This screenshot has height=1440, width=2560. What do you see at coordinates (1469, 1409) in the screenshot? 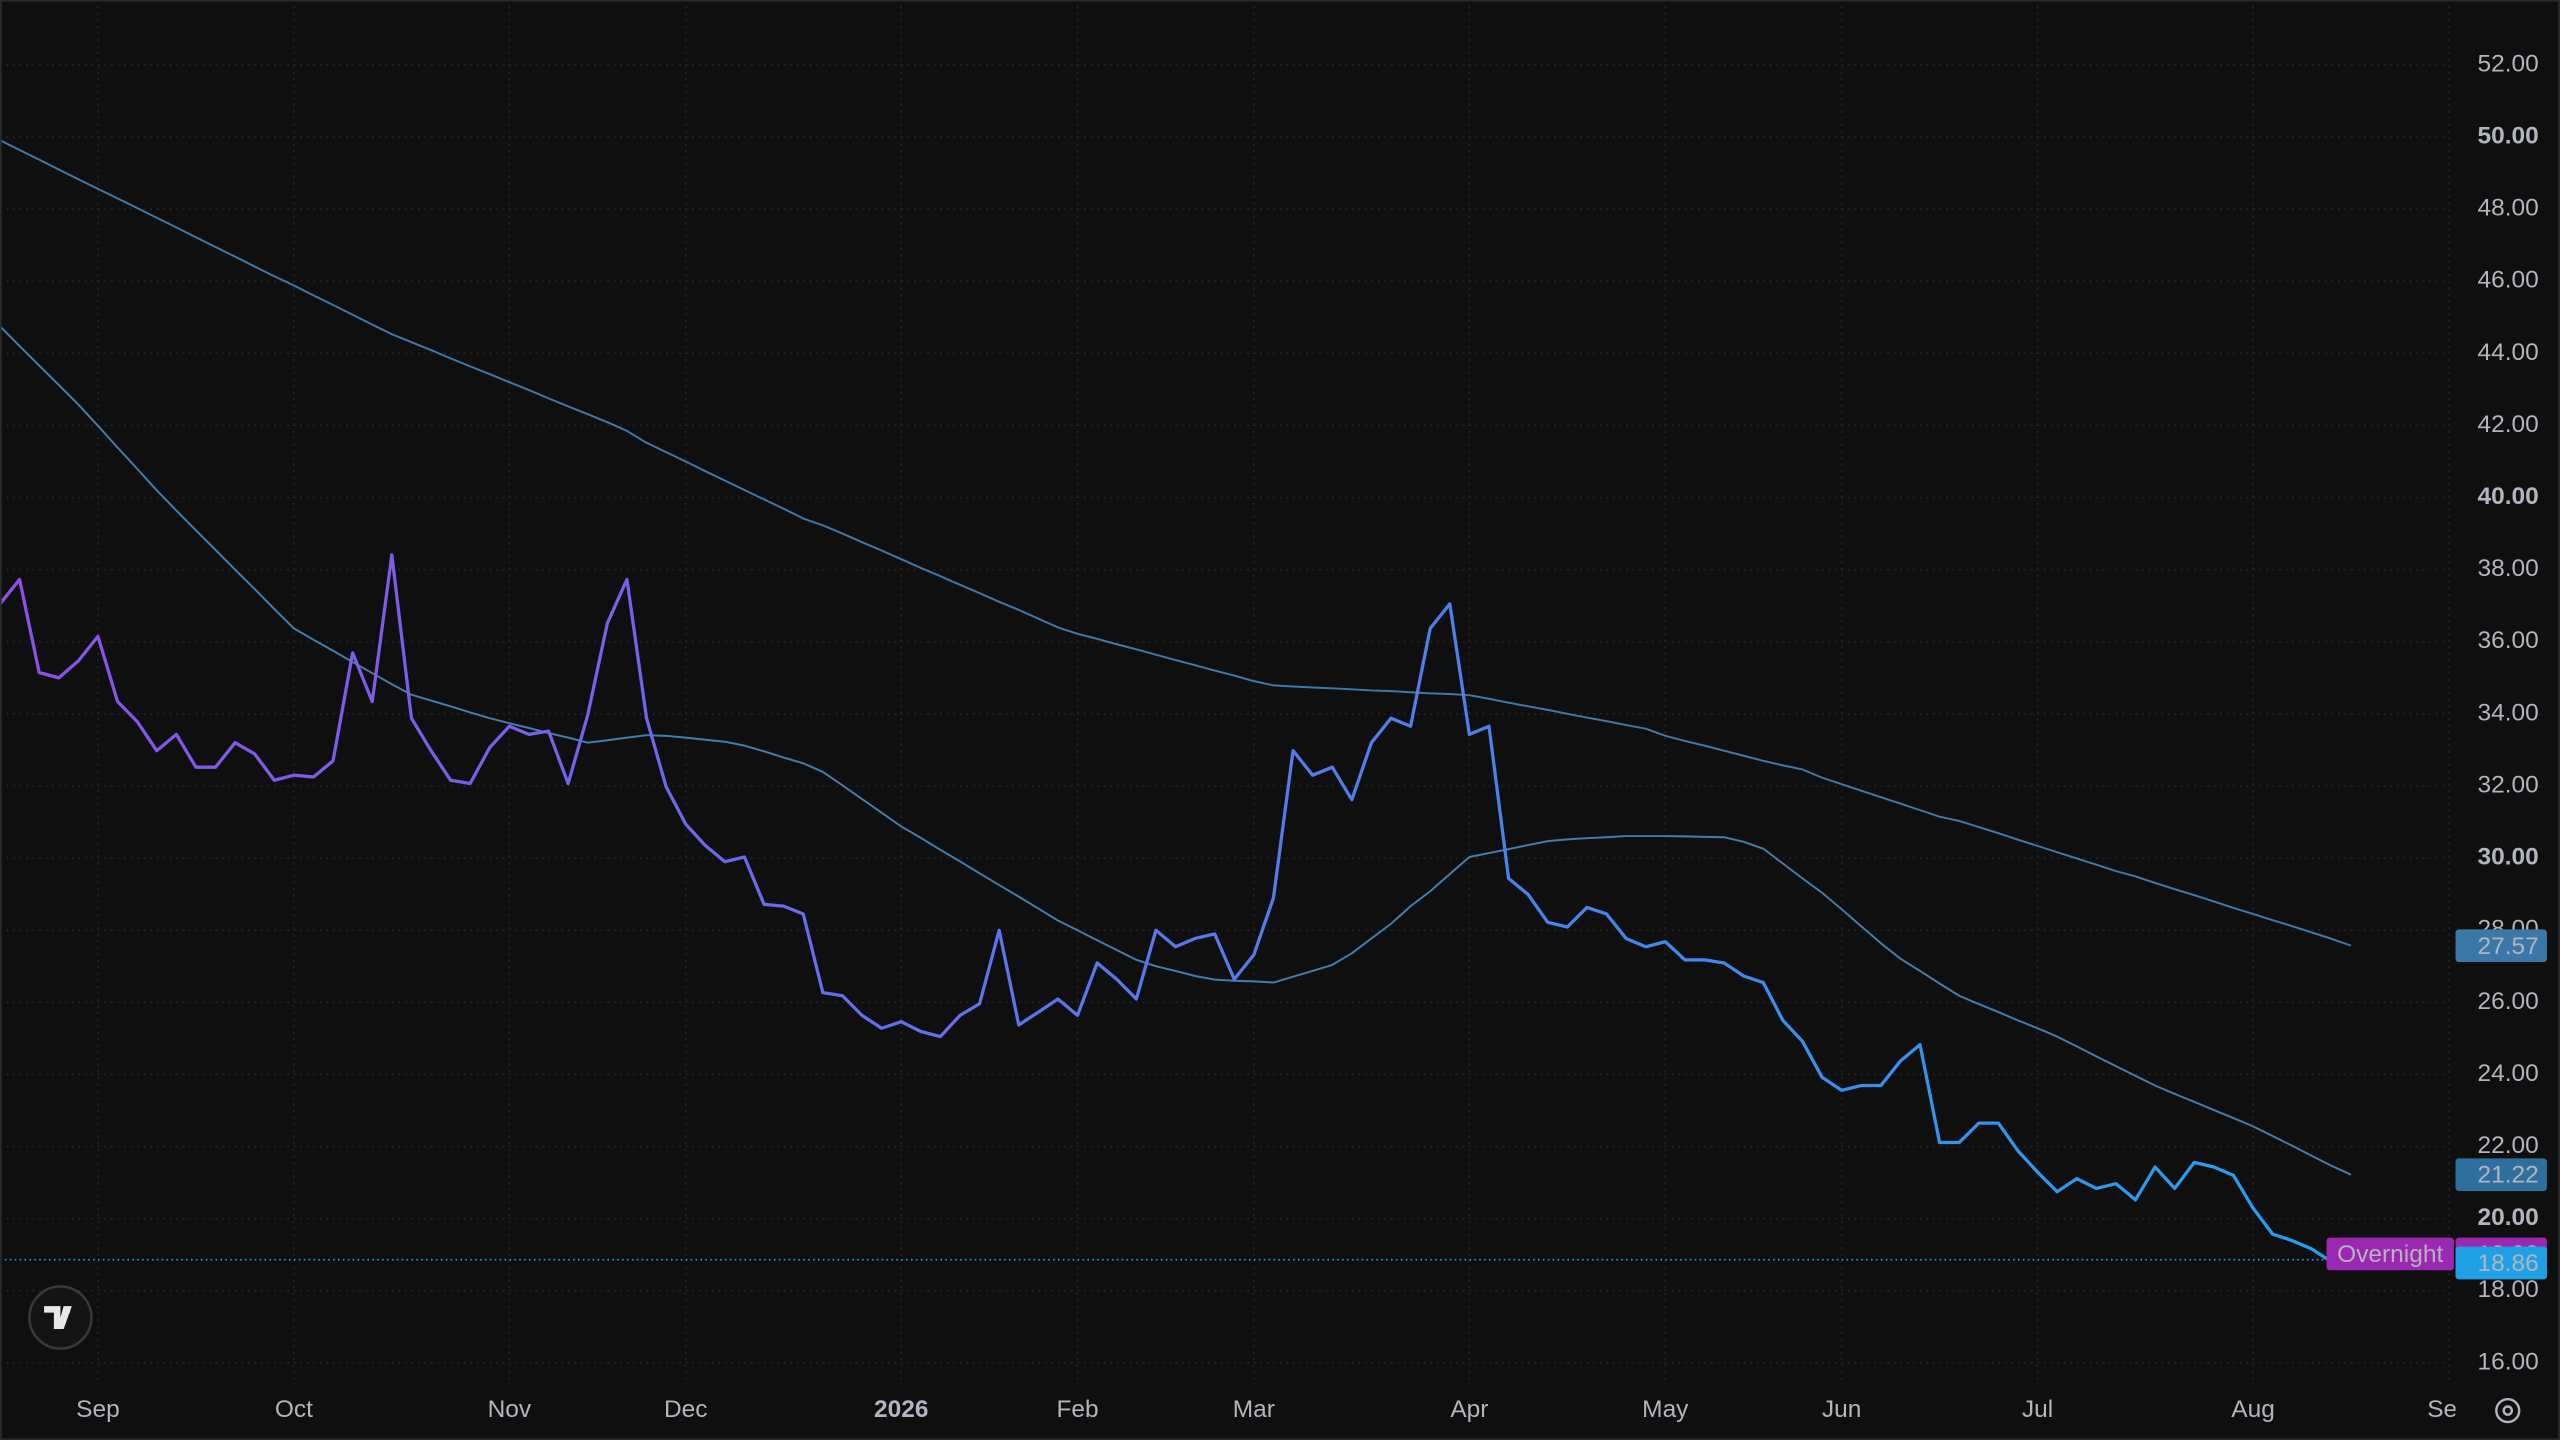
I see `x-tick-label: Apr` at bounding box center [1469, 1409].